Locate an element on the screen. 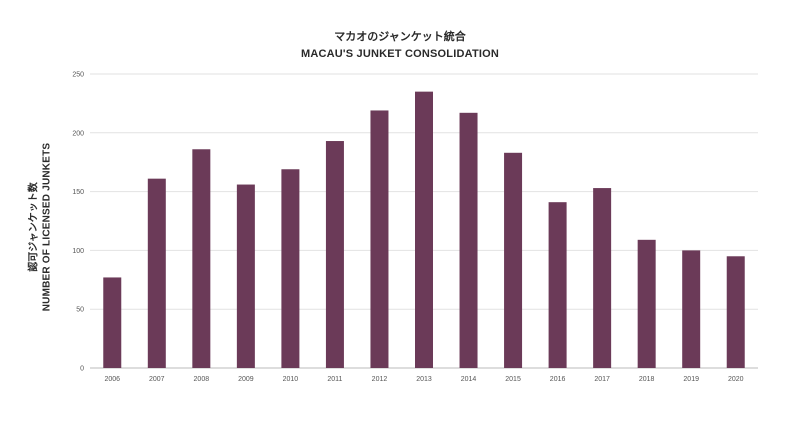  chart-title: マカオのジャンケット統合 is located at coordinates (400, 37).